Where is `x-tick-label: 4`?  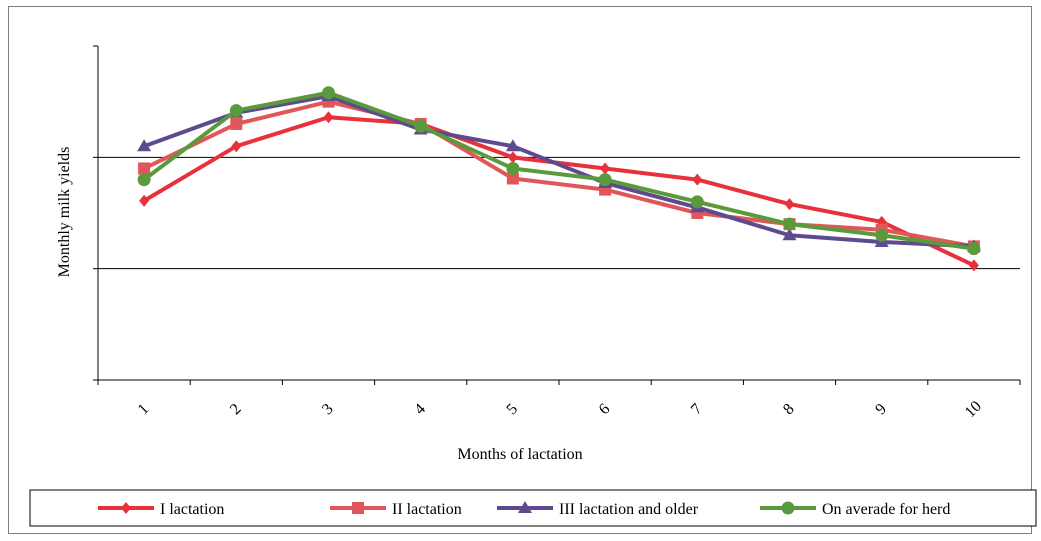 x-tick-label: 4 is located at coordinates (420, 410).